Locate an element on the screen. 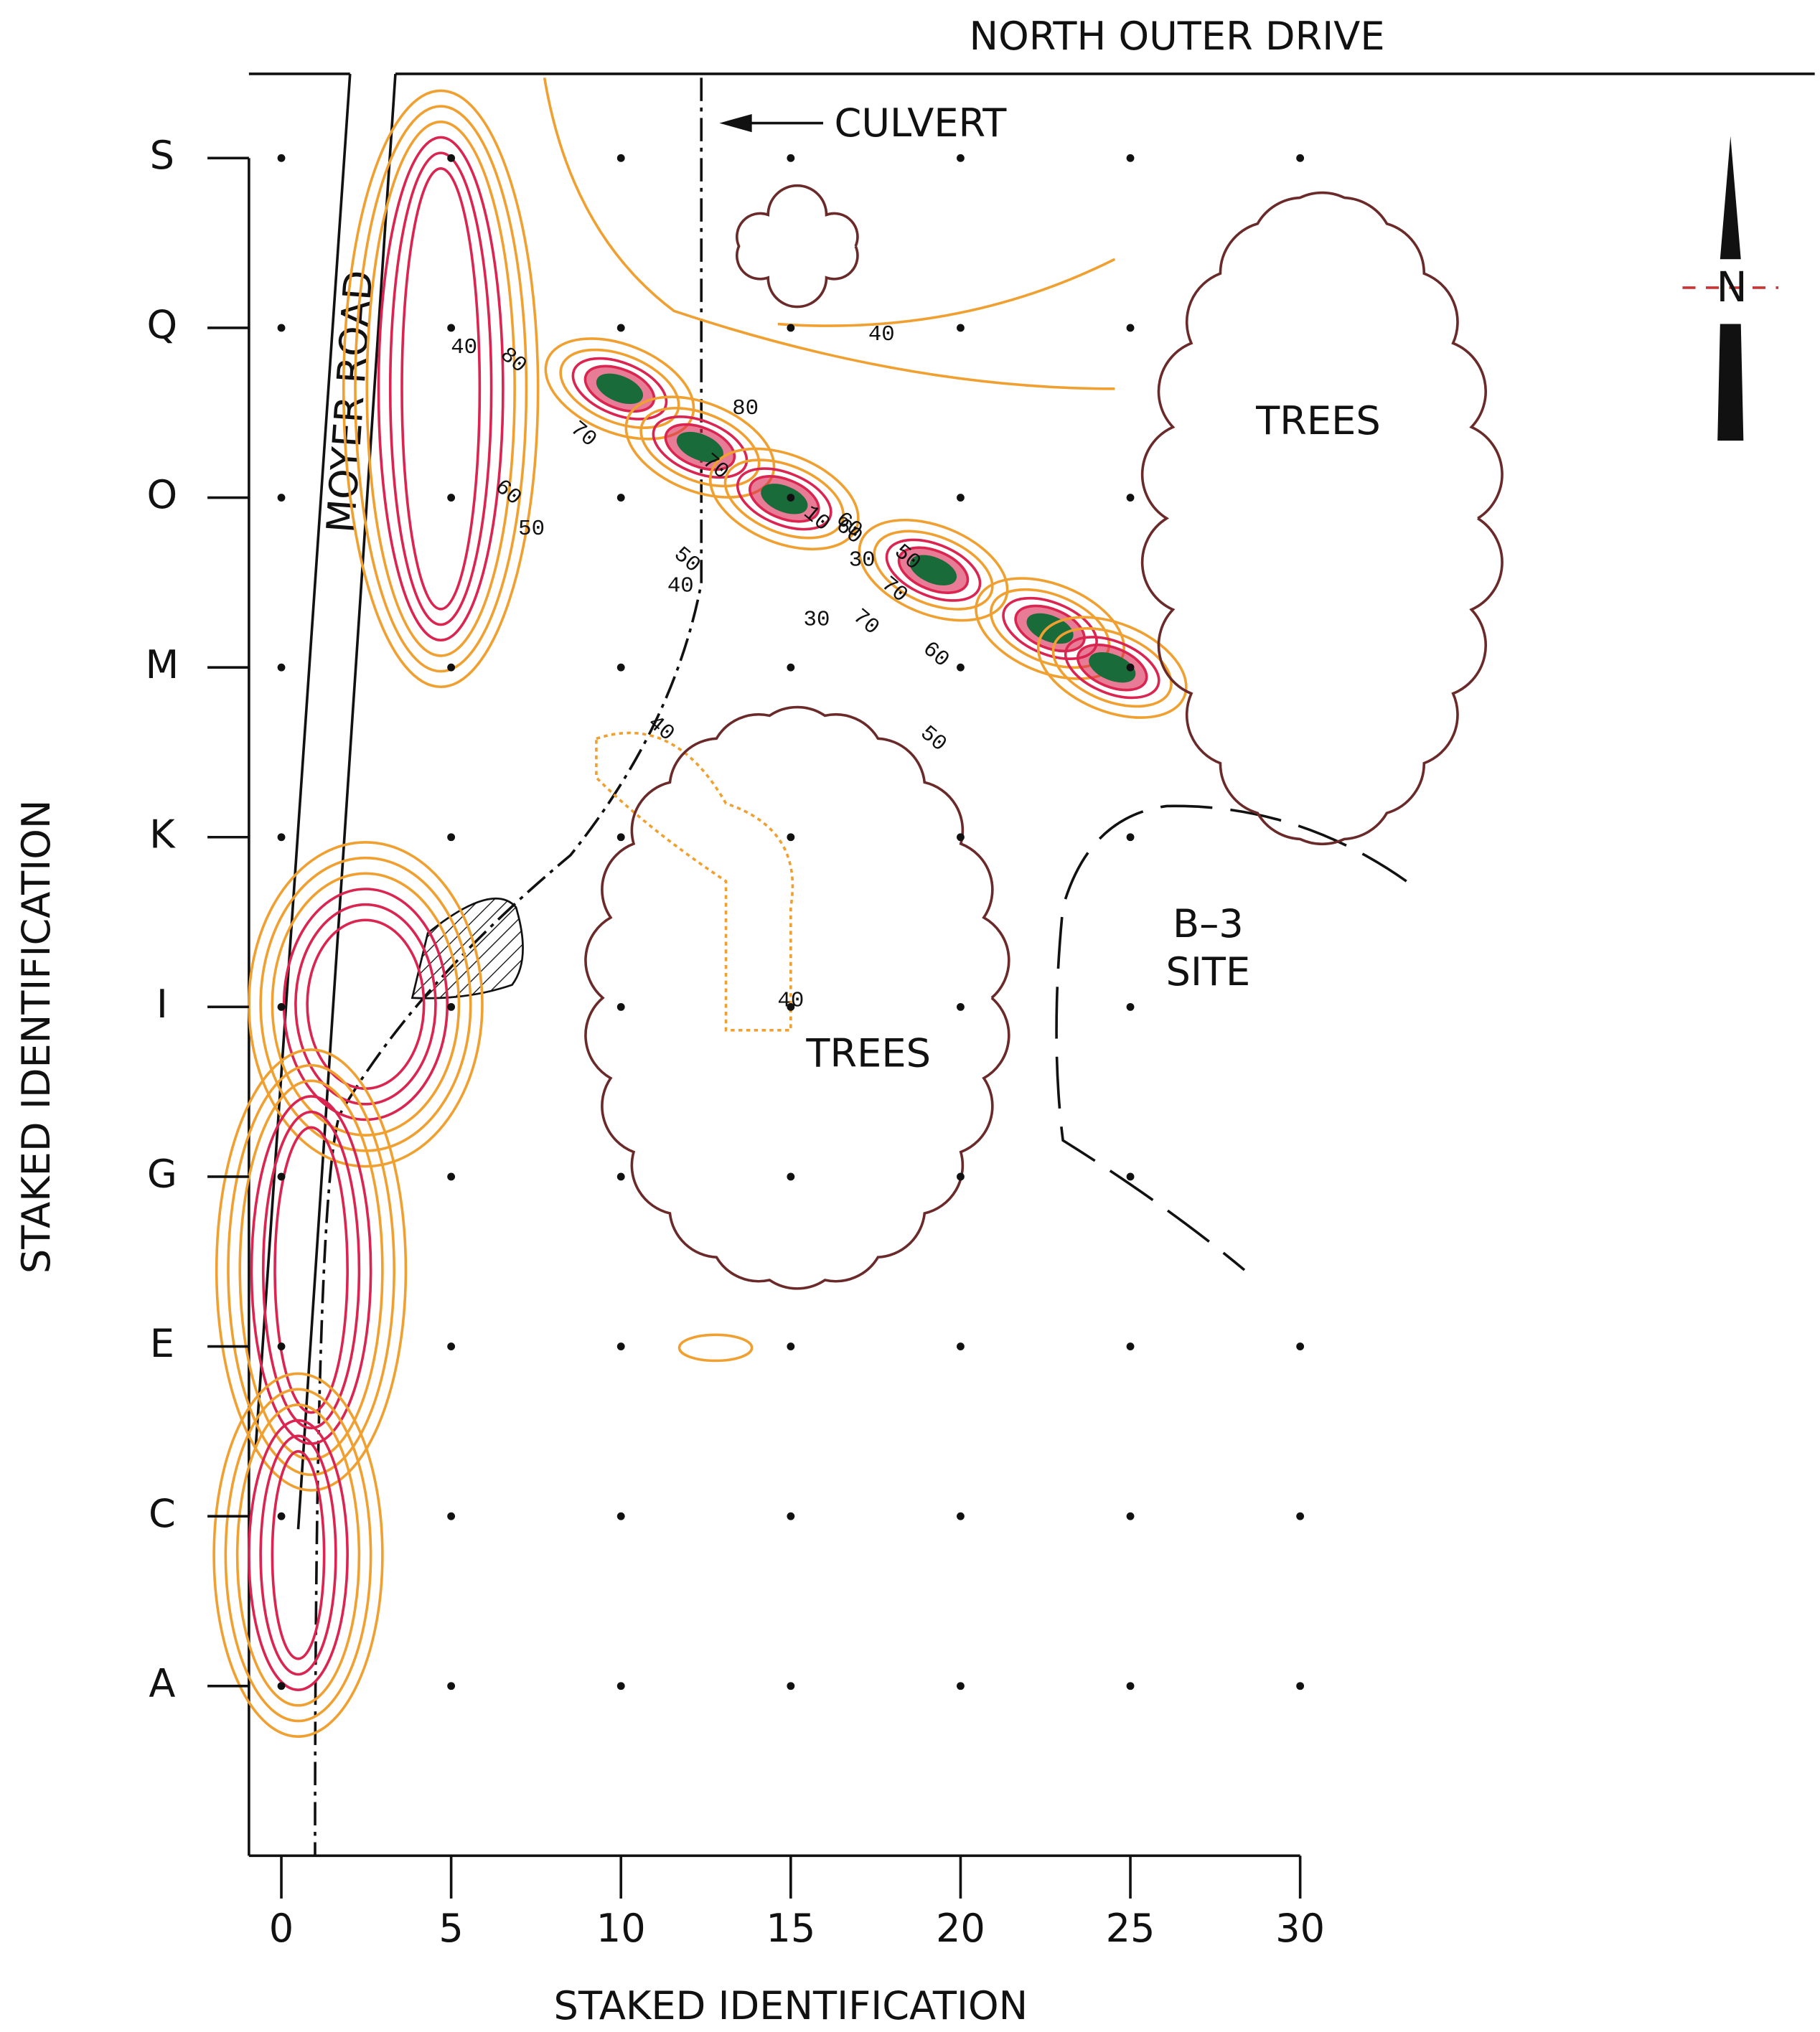  x-tick-label: 25 is located at coordinates (1130, 1928).